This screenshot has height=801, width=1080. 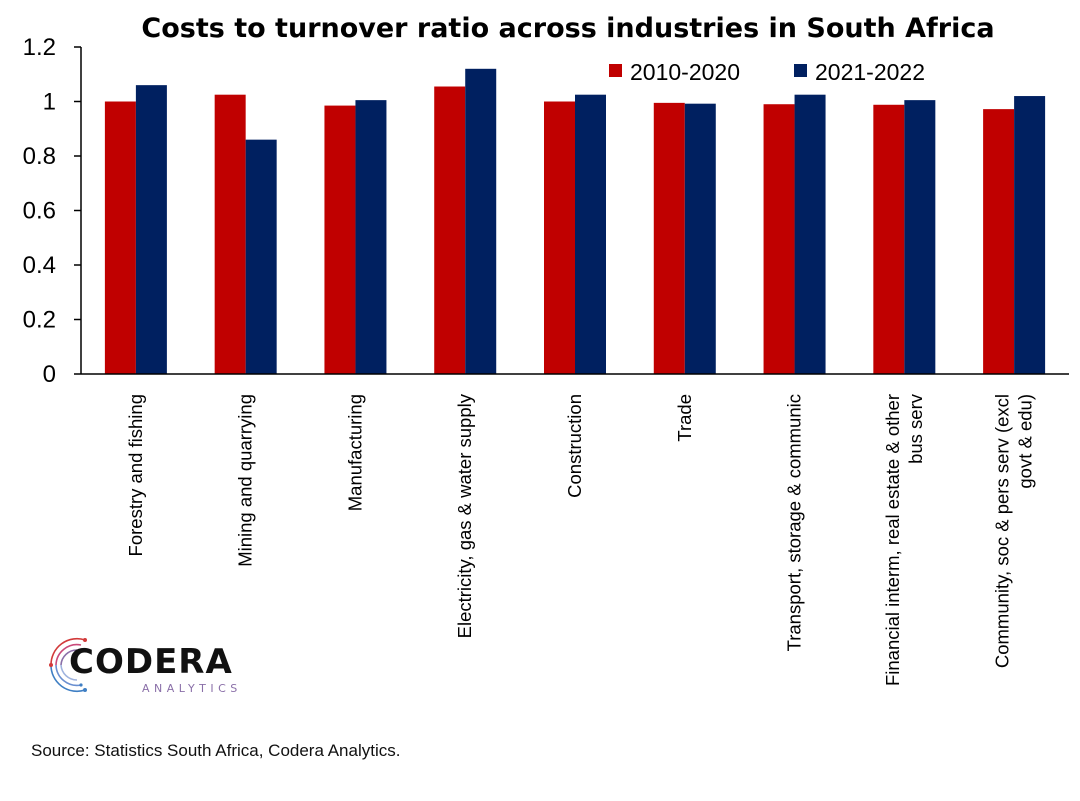 What do you see at coordinates (354, 452) in the screenshot?
I see `category-label: Manufacturing` at bounding box center [354, 452].